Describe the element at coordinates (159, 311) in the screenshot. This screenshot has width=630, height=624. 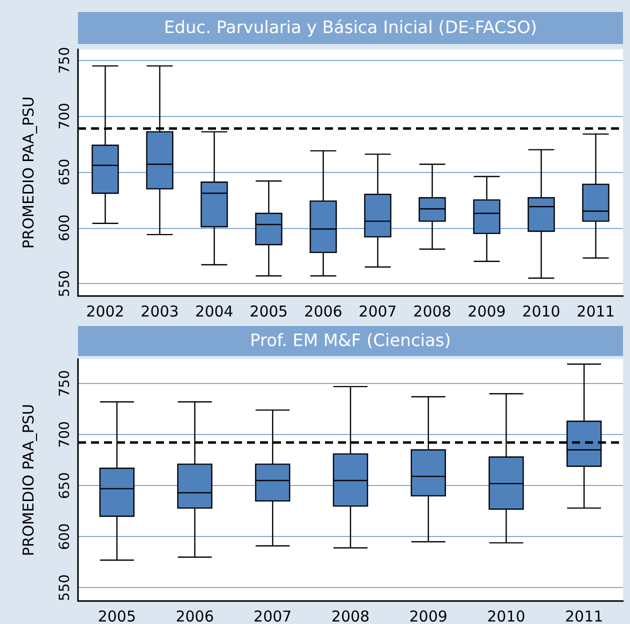
I see `x-tick-label: 2003` at that location.